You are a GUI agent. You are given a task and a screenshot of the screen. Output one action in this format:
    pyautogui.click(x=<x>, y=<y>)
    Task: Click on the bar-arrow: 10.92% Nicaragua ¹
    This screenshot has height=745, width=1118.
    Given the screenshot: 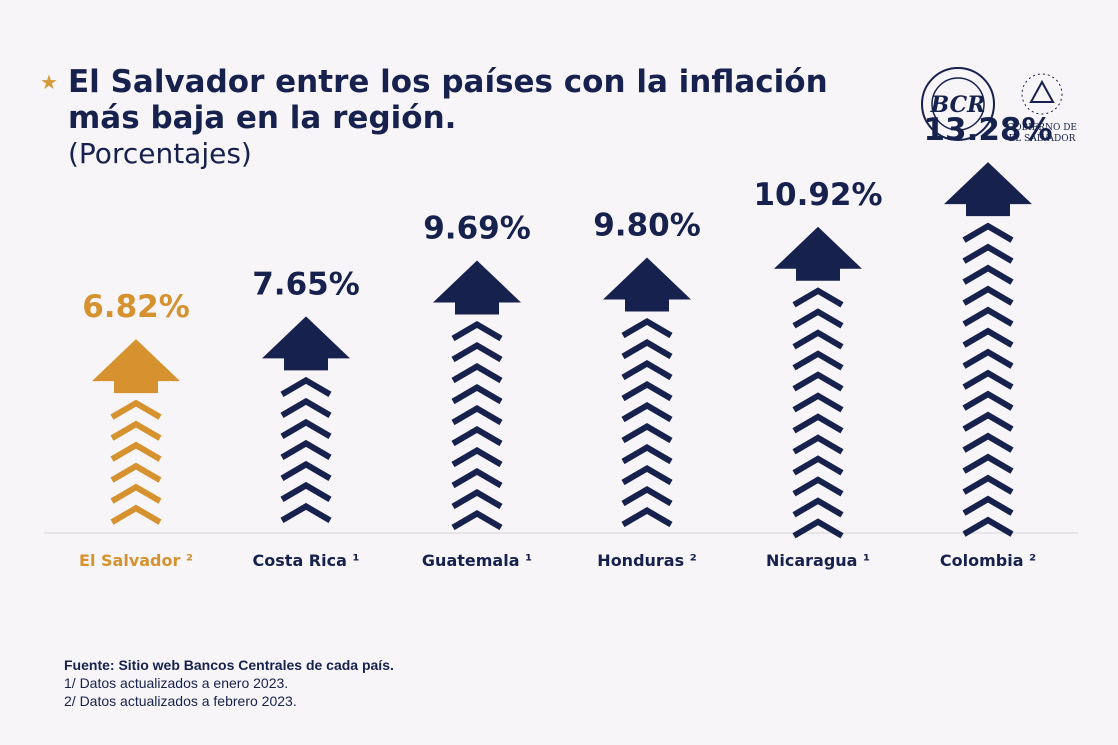 What is the action you would take?
    pyautogui.click(x=817, y=373)
    